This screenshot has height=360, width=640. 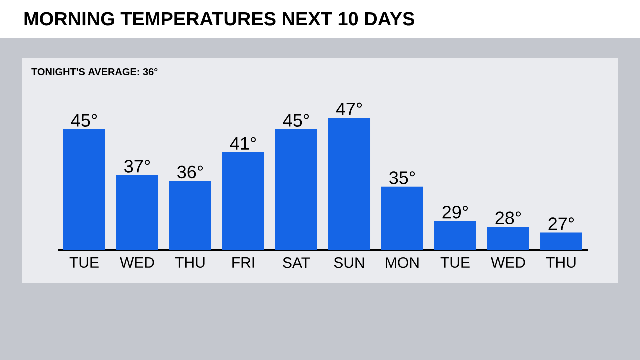 I want to click on data-label: 35°, so click(x=403, y=178).